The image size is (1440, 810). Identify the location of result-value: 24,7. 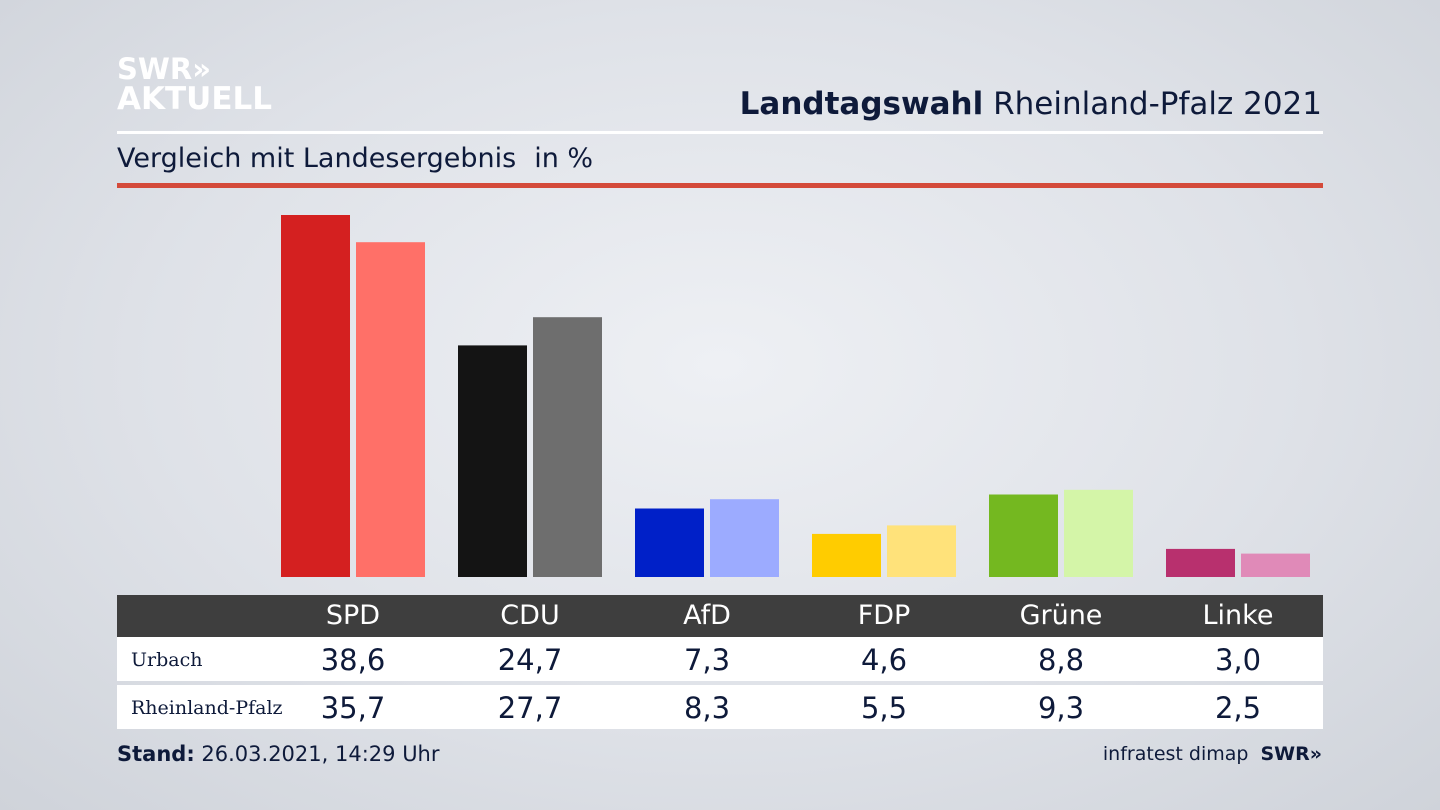
(530, 660).